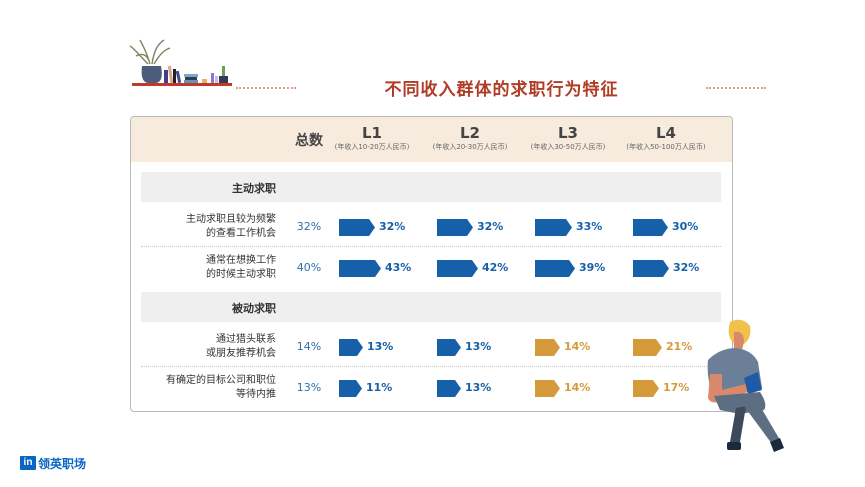 The image size is (865, 487). What do you see at coordinates (62, 463) in the screenshot?
I see `brand-name: 领英职场` at bounding box center [62, 463].